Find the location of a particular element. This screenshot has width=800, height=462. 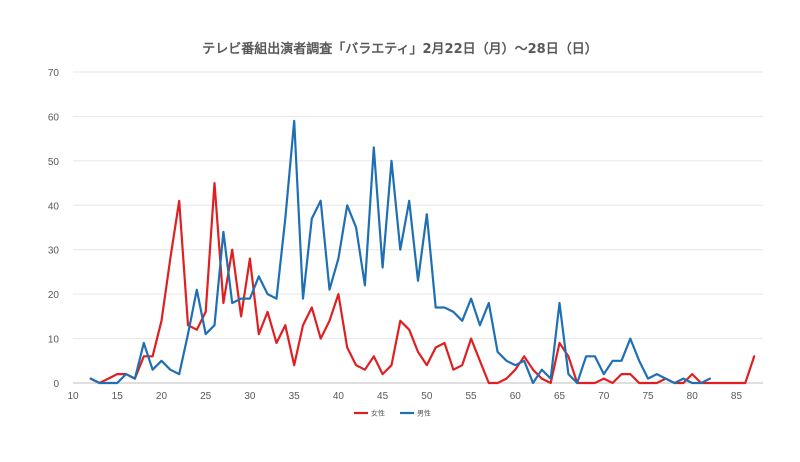

x-tick-label: 25 is located at coordinates (206, 396).